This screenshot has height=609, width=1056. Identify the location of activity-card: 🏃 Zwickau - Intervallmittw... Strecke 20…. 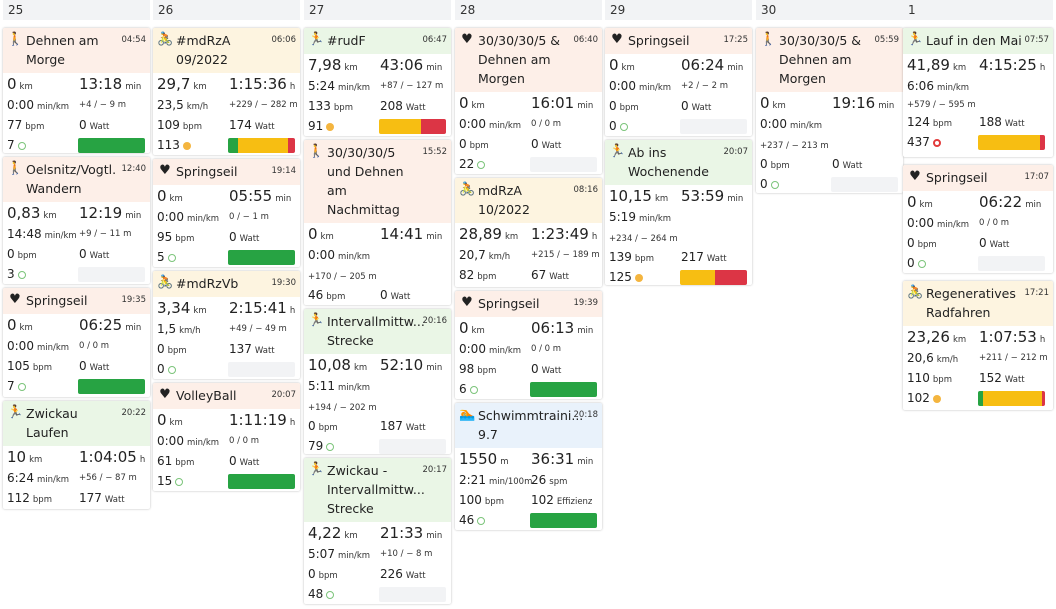
(377, 531).